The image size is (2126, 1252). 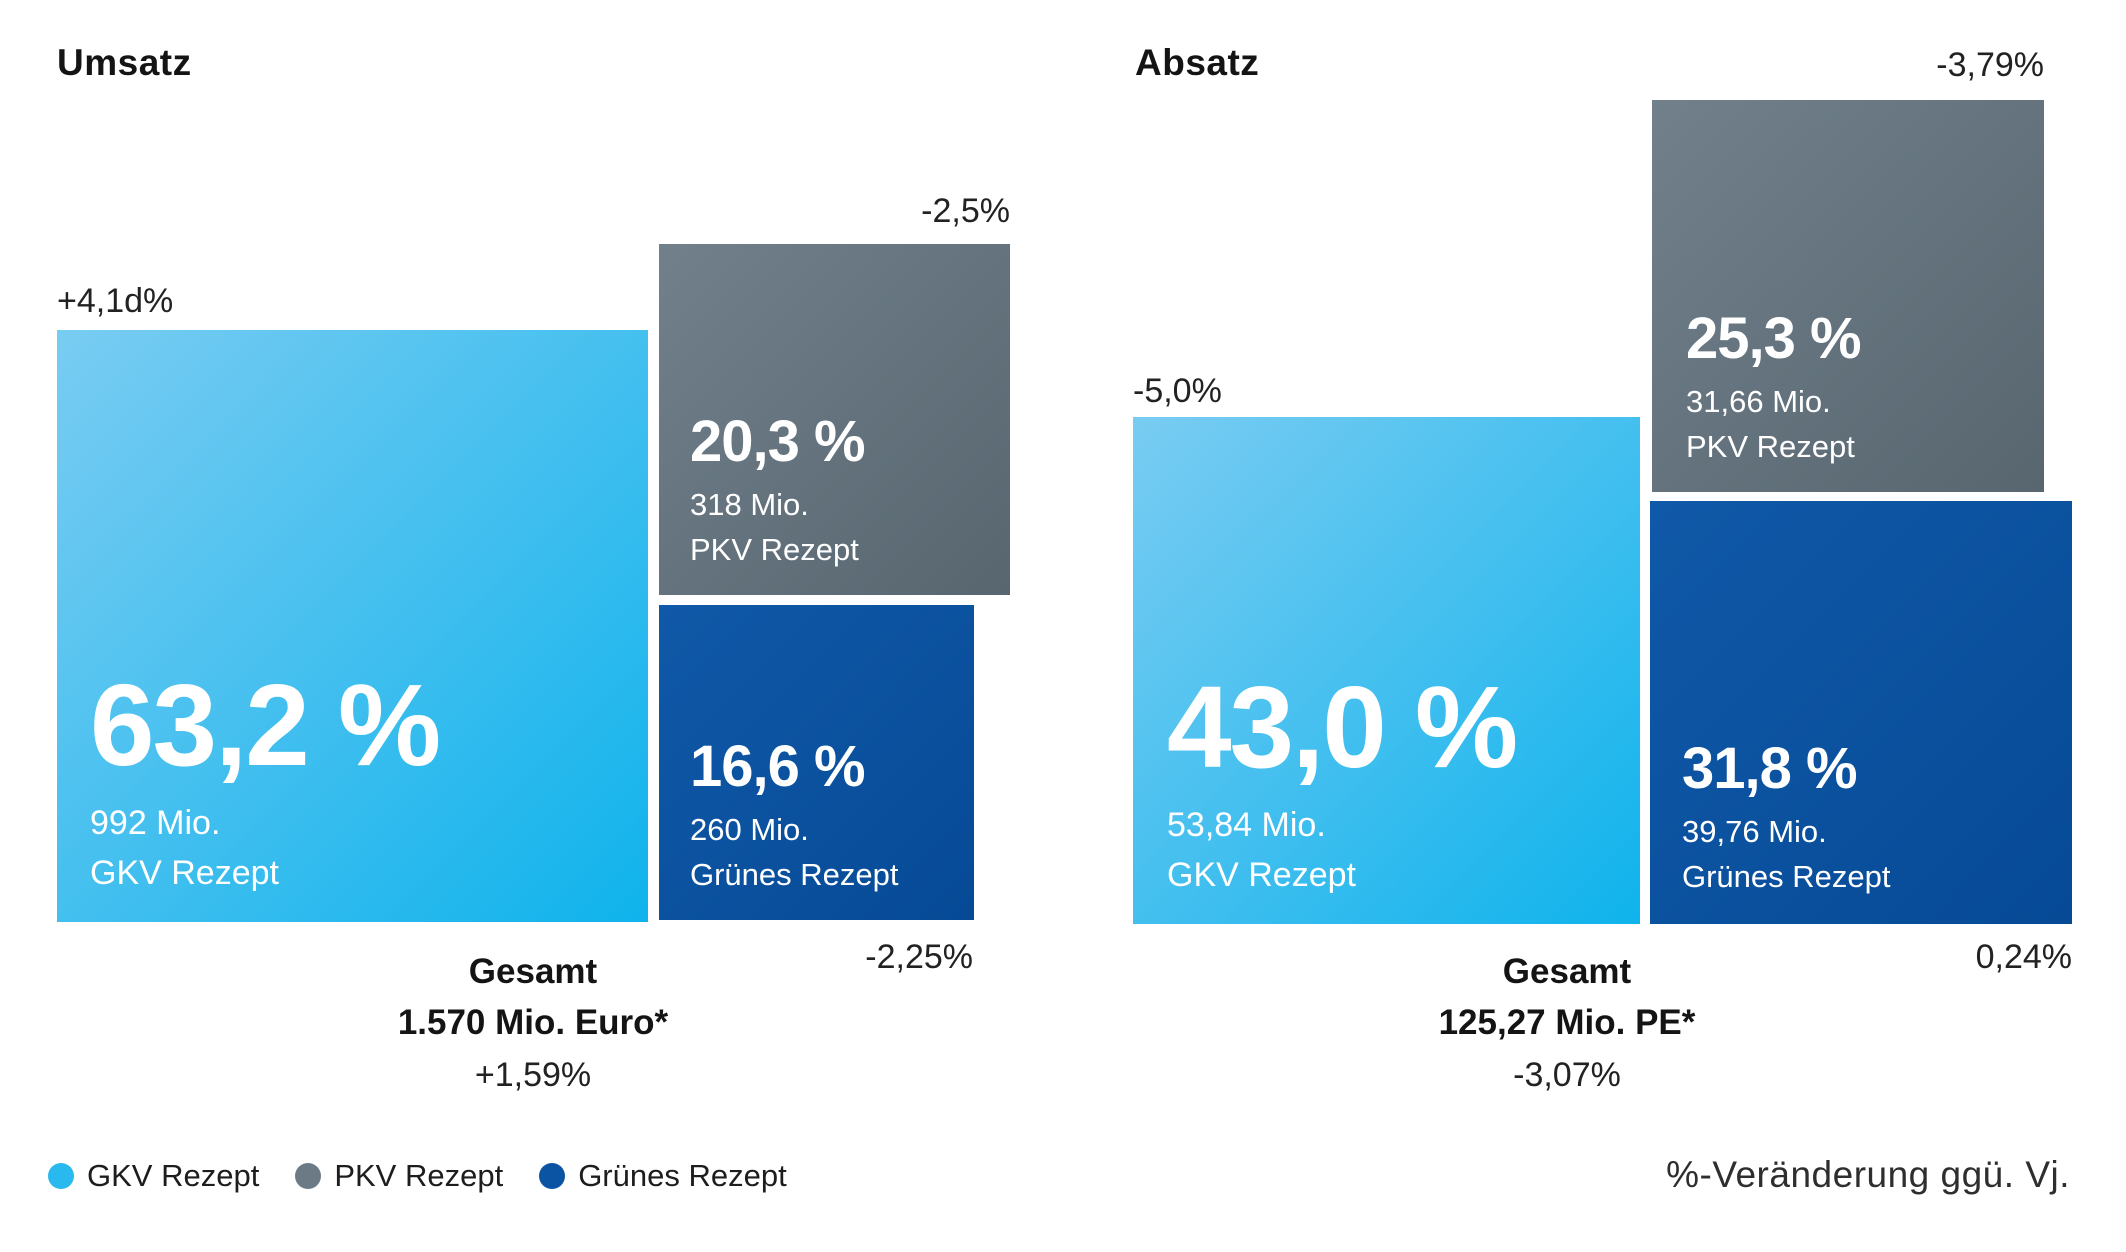 I want to click on segment-amount: 992 Mio., so click(x=155, y=823).